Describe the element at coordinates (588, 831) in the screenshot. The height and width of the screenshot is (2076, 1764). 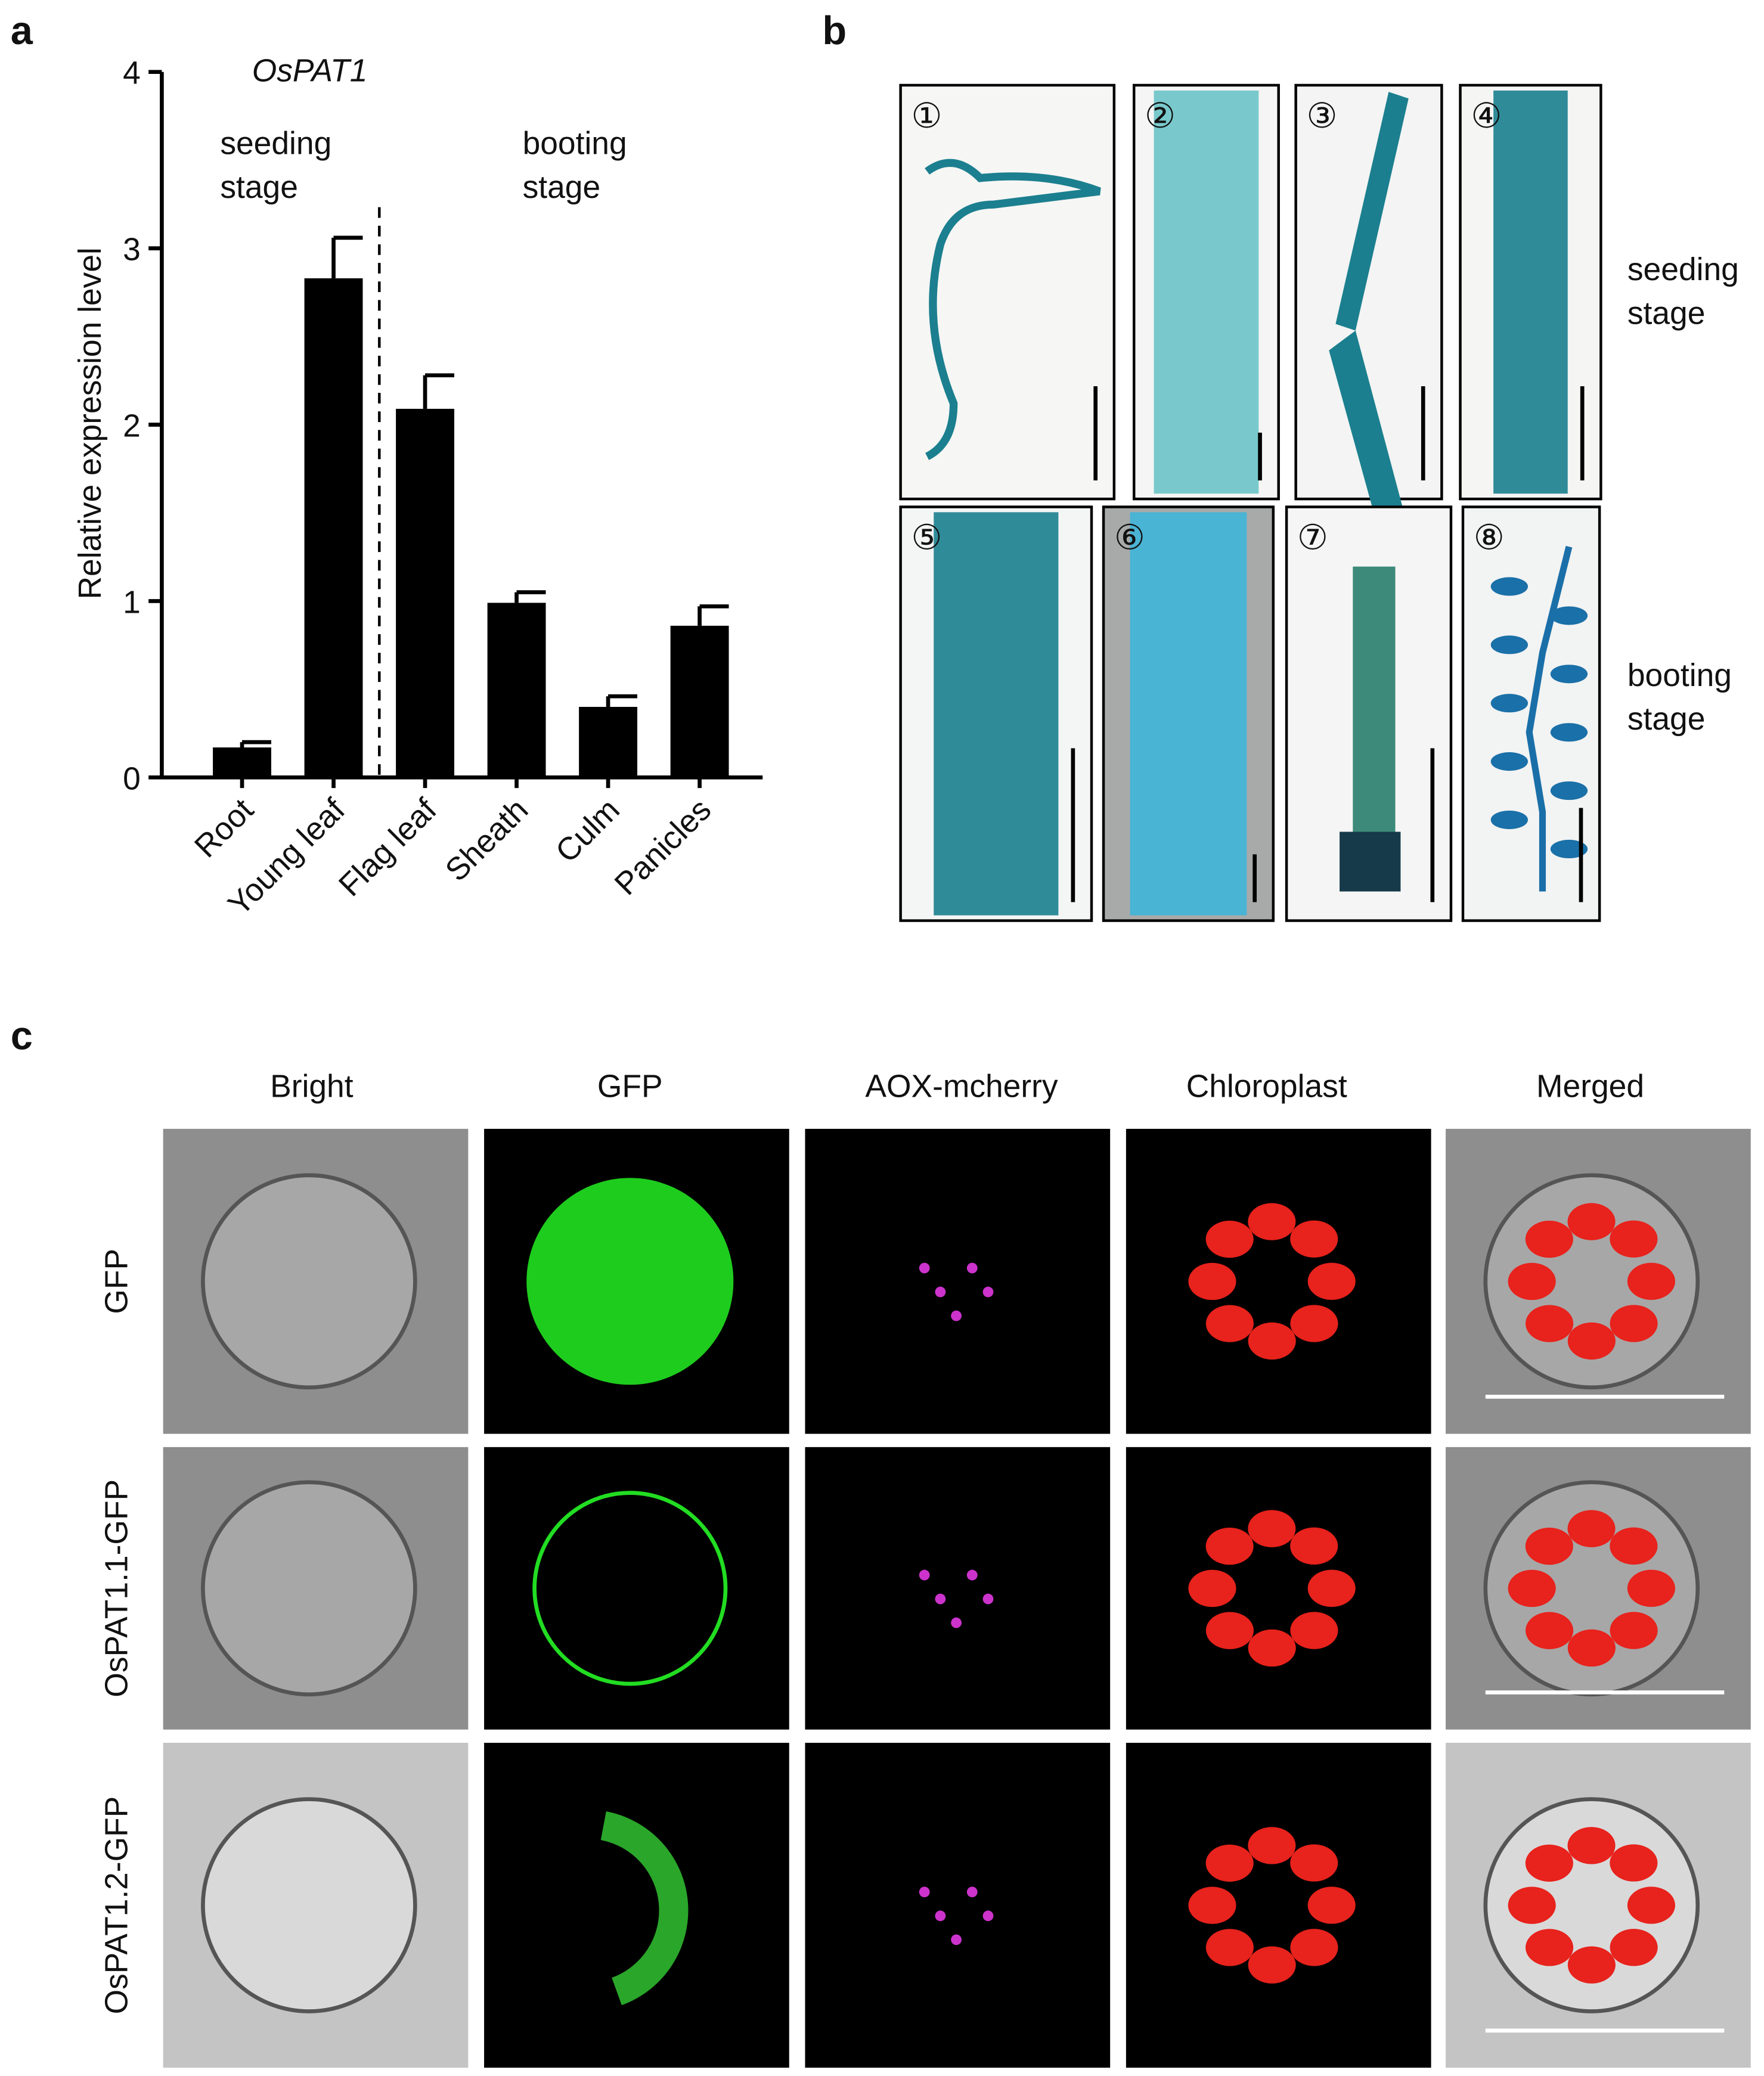
I see `x-tick-label: Culm` at that location.